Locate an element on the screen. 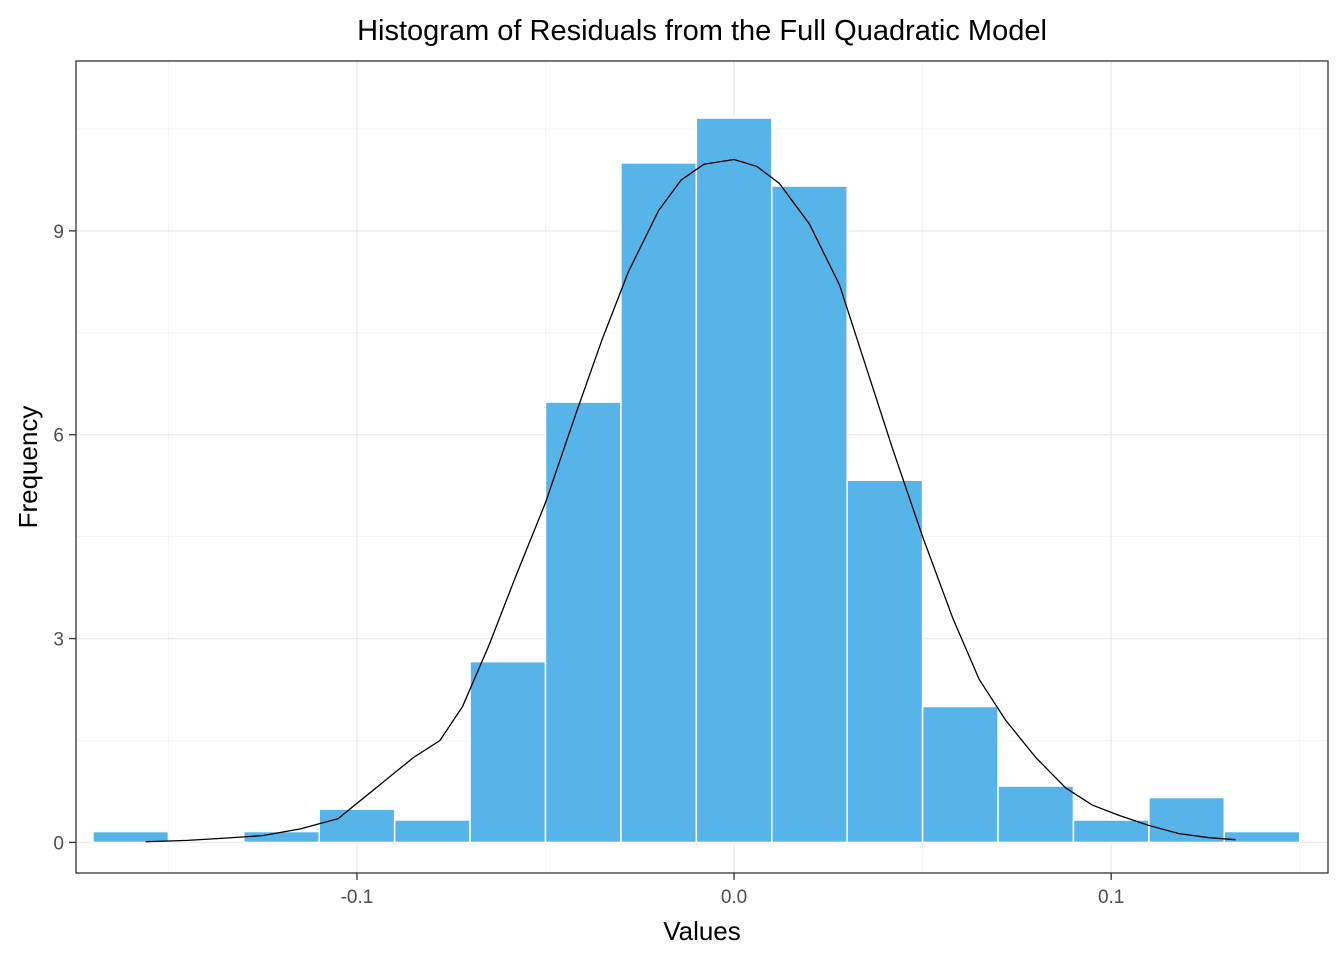 The width and height of the screenshot is (1344, 960). x-tick-label: 0.0 is located at coordinates (734, 897).